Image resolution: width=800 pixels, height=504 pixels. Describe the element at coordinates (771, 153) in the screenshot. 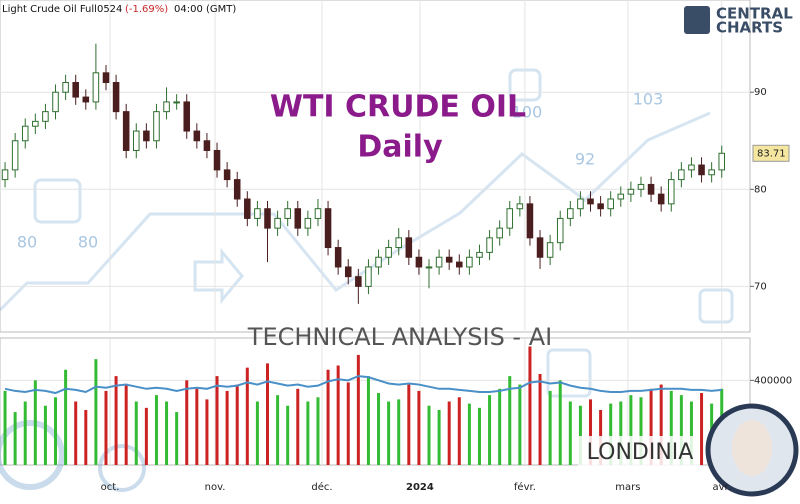

I see `last-price-label: 83.71` at that location.